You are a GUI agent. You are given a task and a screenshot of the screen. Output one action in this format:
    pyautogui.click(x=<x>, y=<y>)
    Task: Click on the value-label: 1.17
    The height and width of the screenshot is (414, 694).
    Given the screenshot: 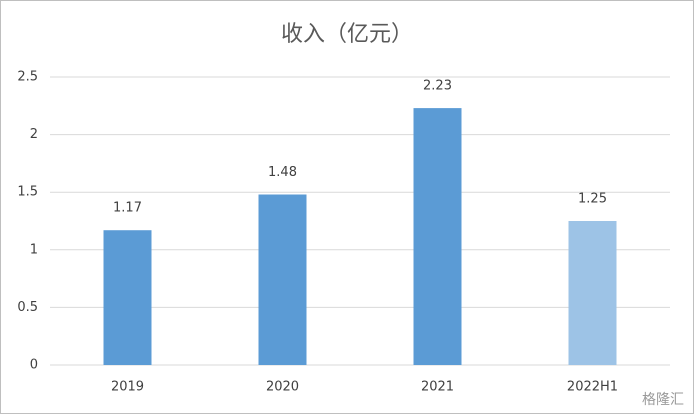 What is the action you would take?
    pyautogui.click(x=127, y=208)
    